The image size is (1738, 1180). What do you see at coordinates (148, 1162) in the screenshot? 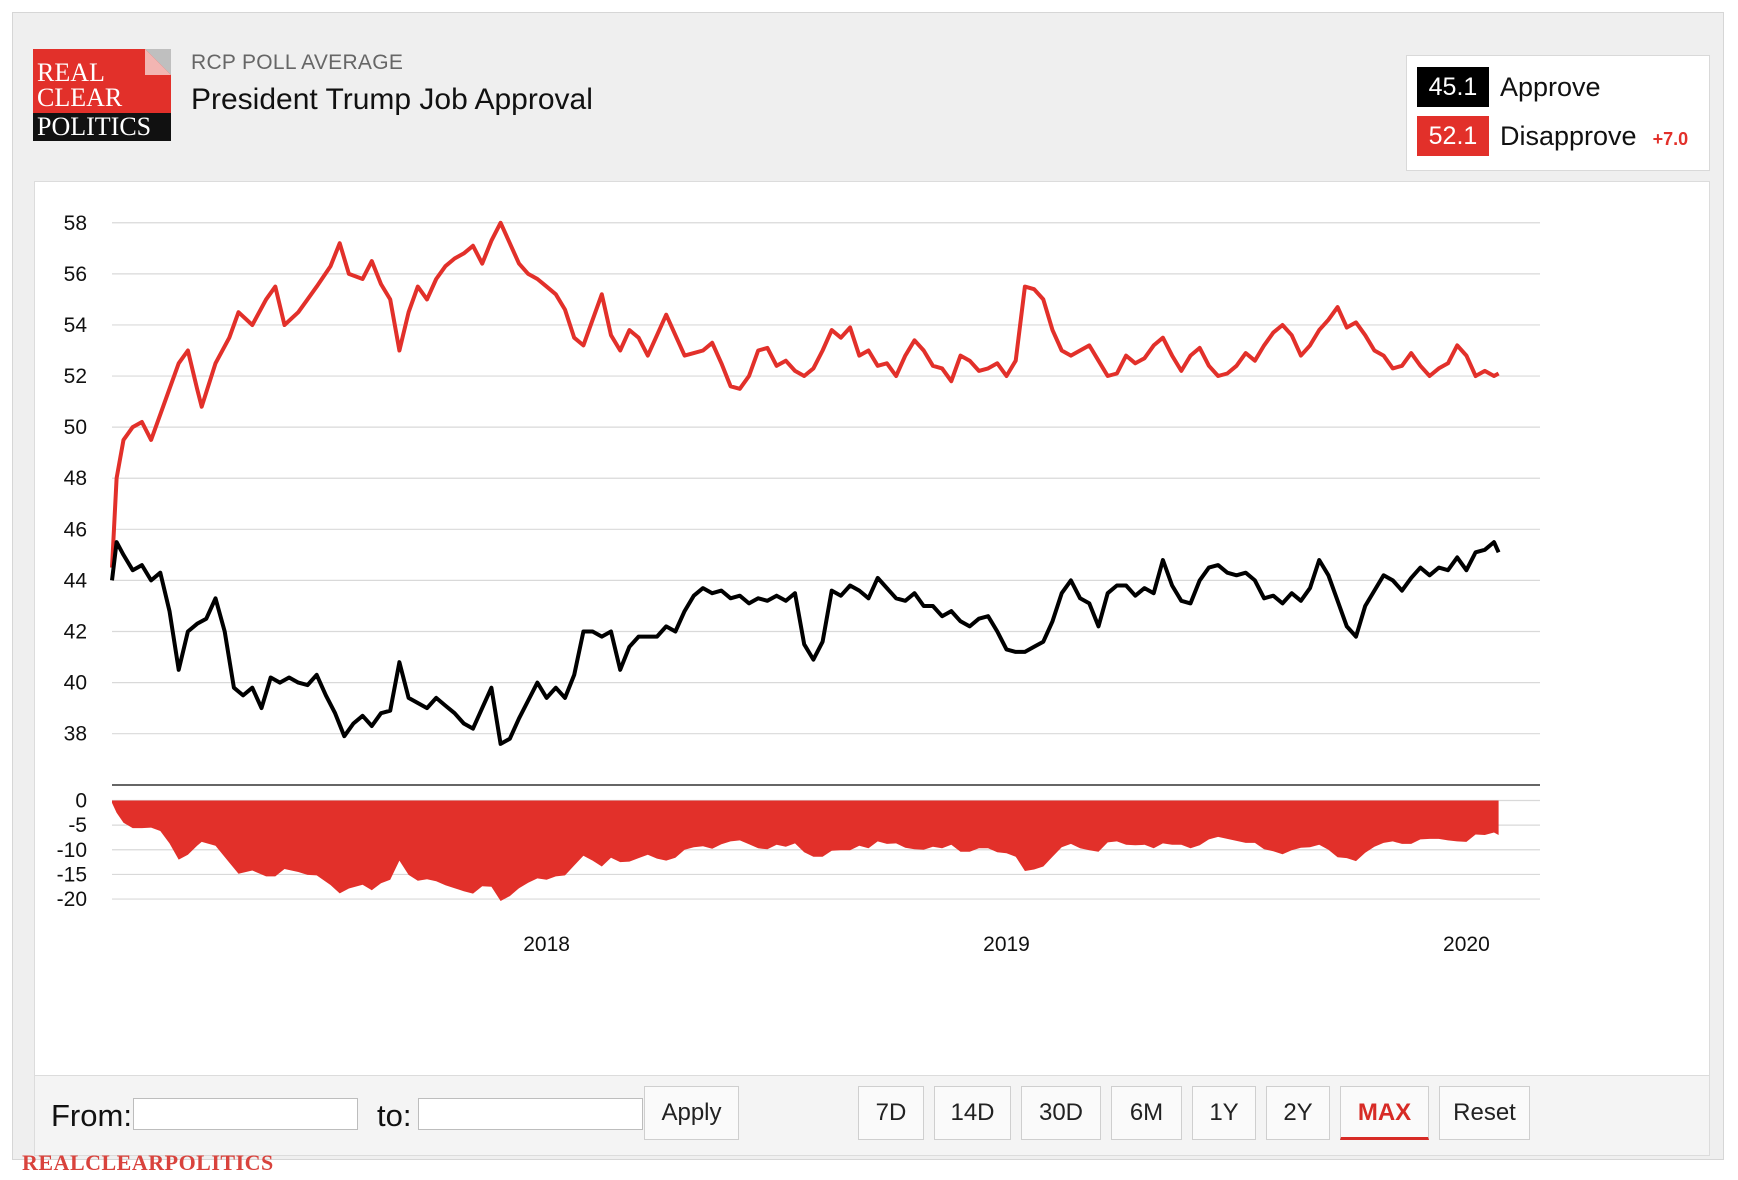
I see `footer-brand: REALCLEARPOLITICS` at bounding box center [148, 1162].